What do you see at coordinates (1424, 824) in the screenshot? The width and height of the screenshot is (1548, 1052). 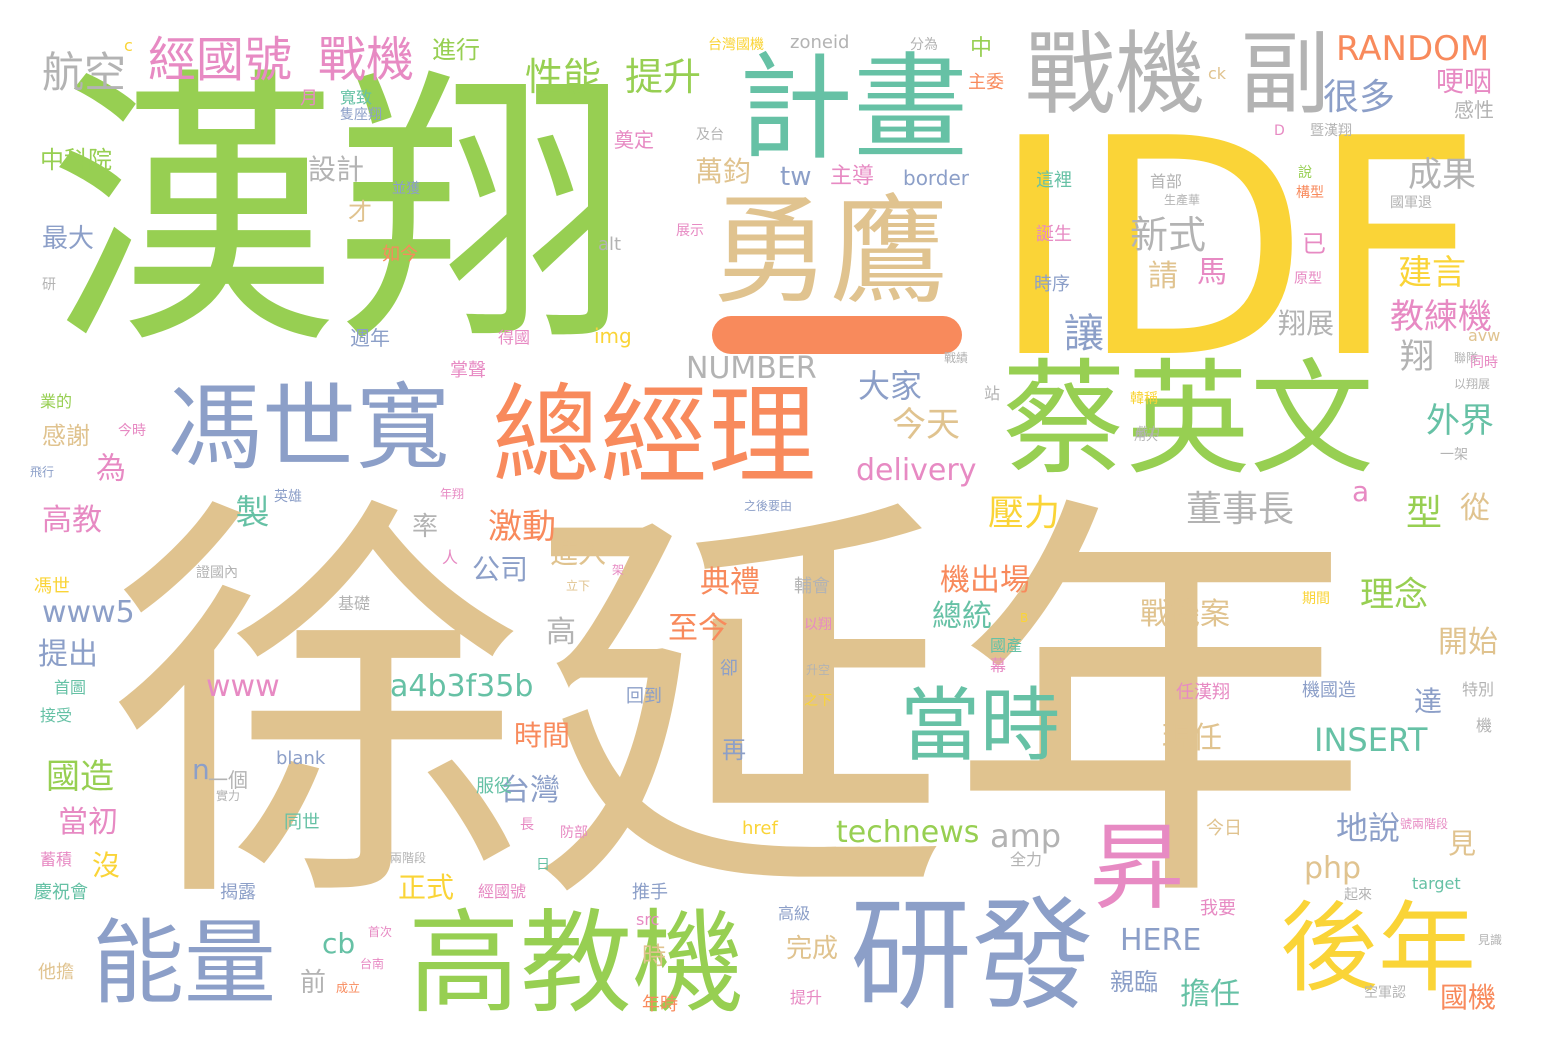 I see `cloud-word: 號兩階段` at bounding box center [1424, 824].